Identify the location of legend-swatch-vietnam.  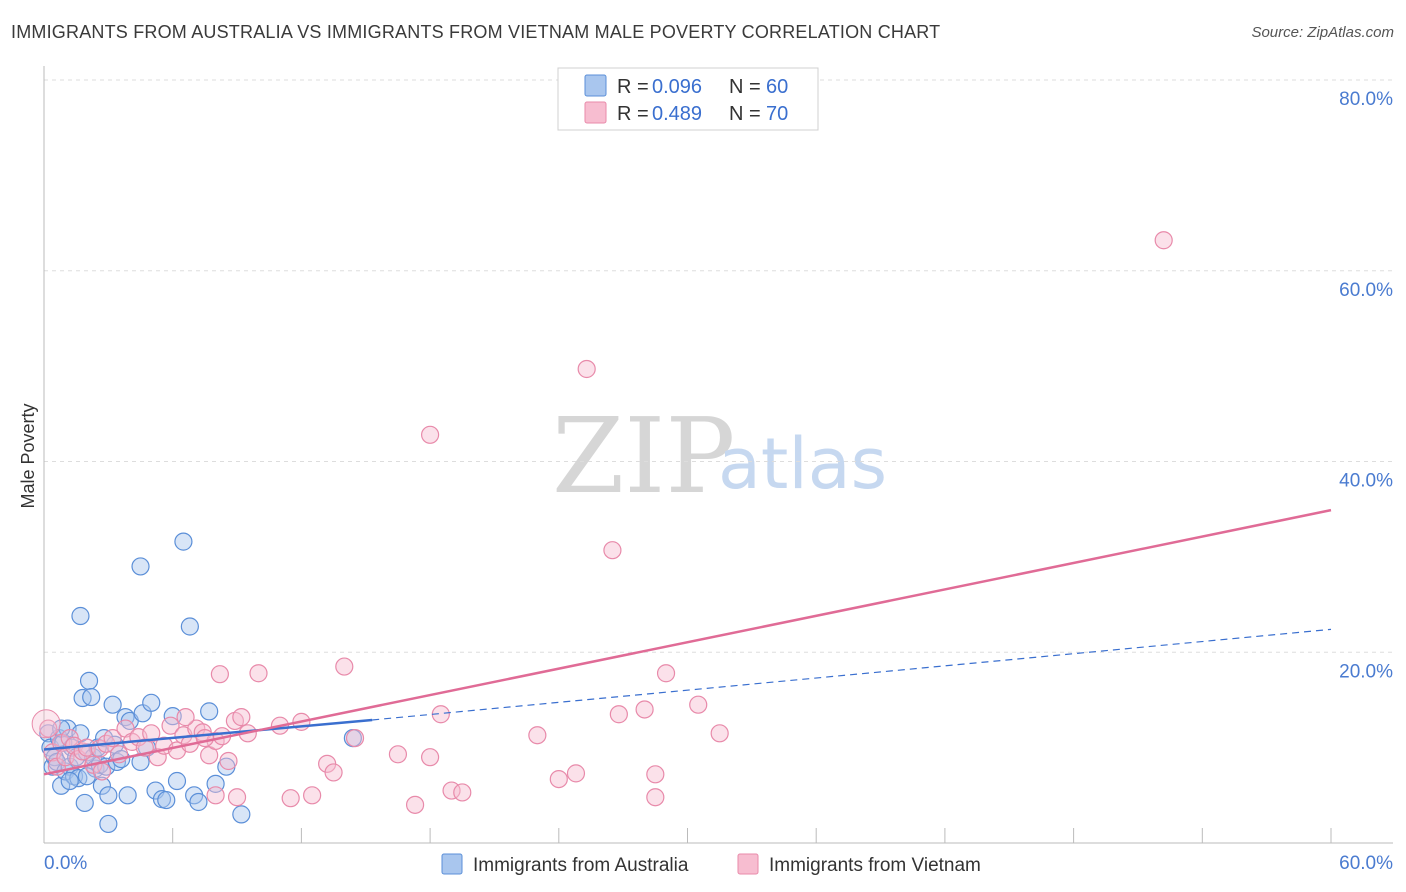
(595, 112).